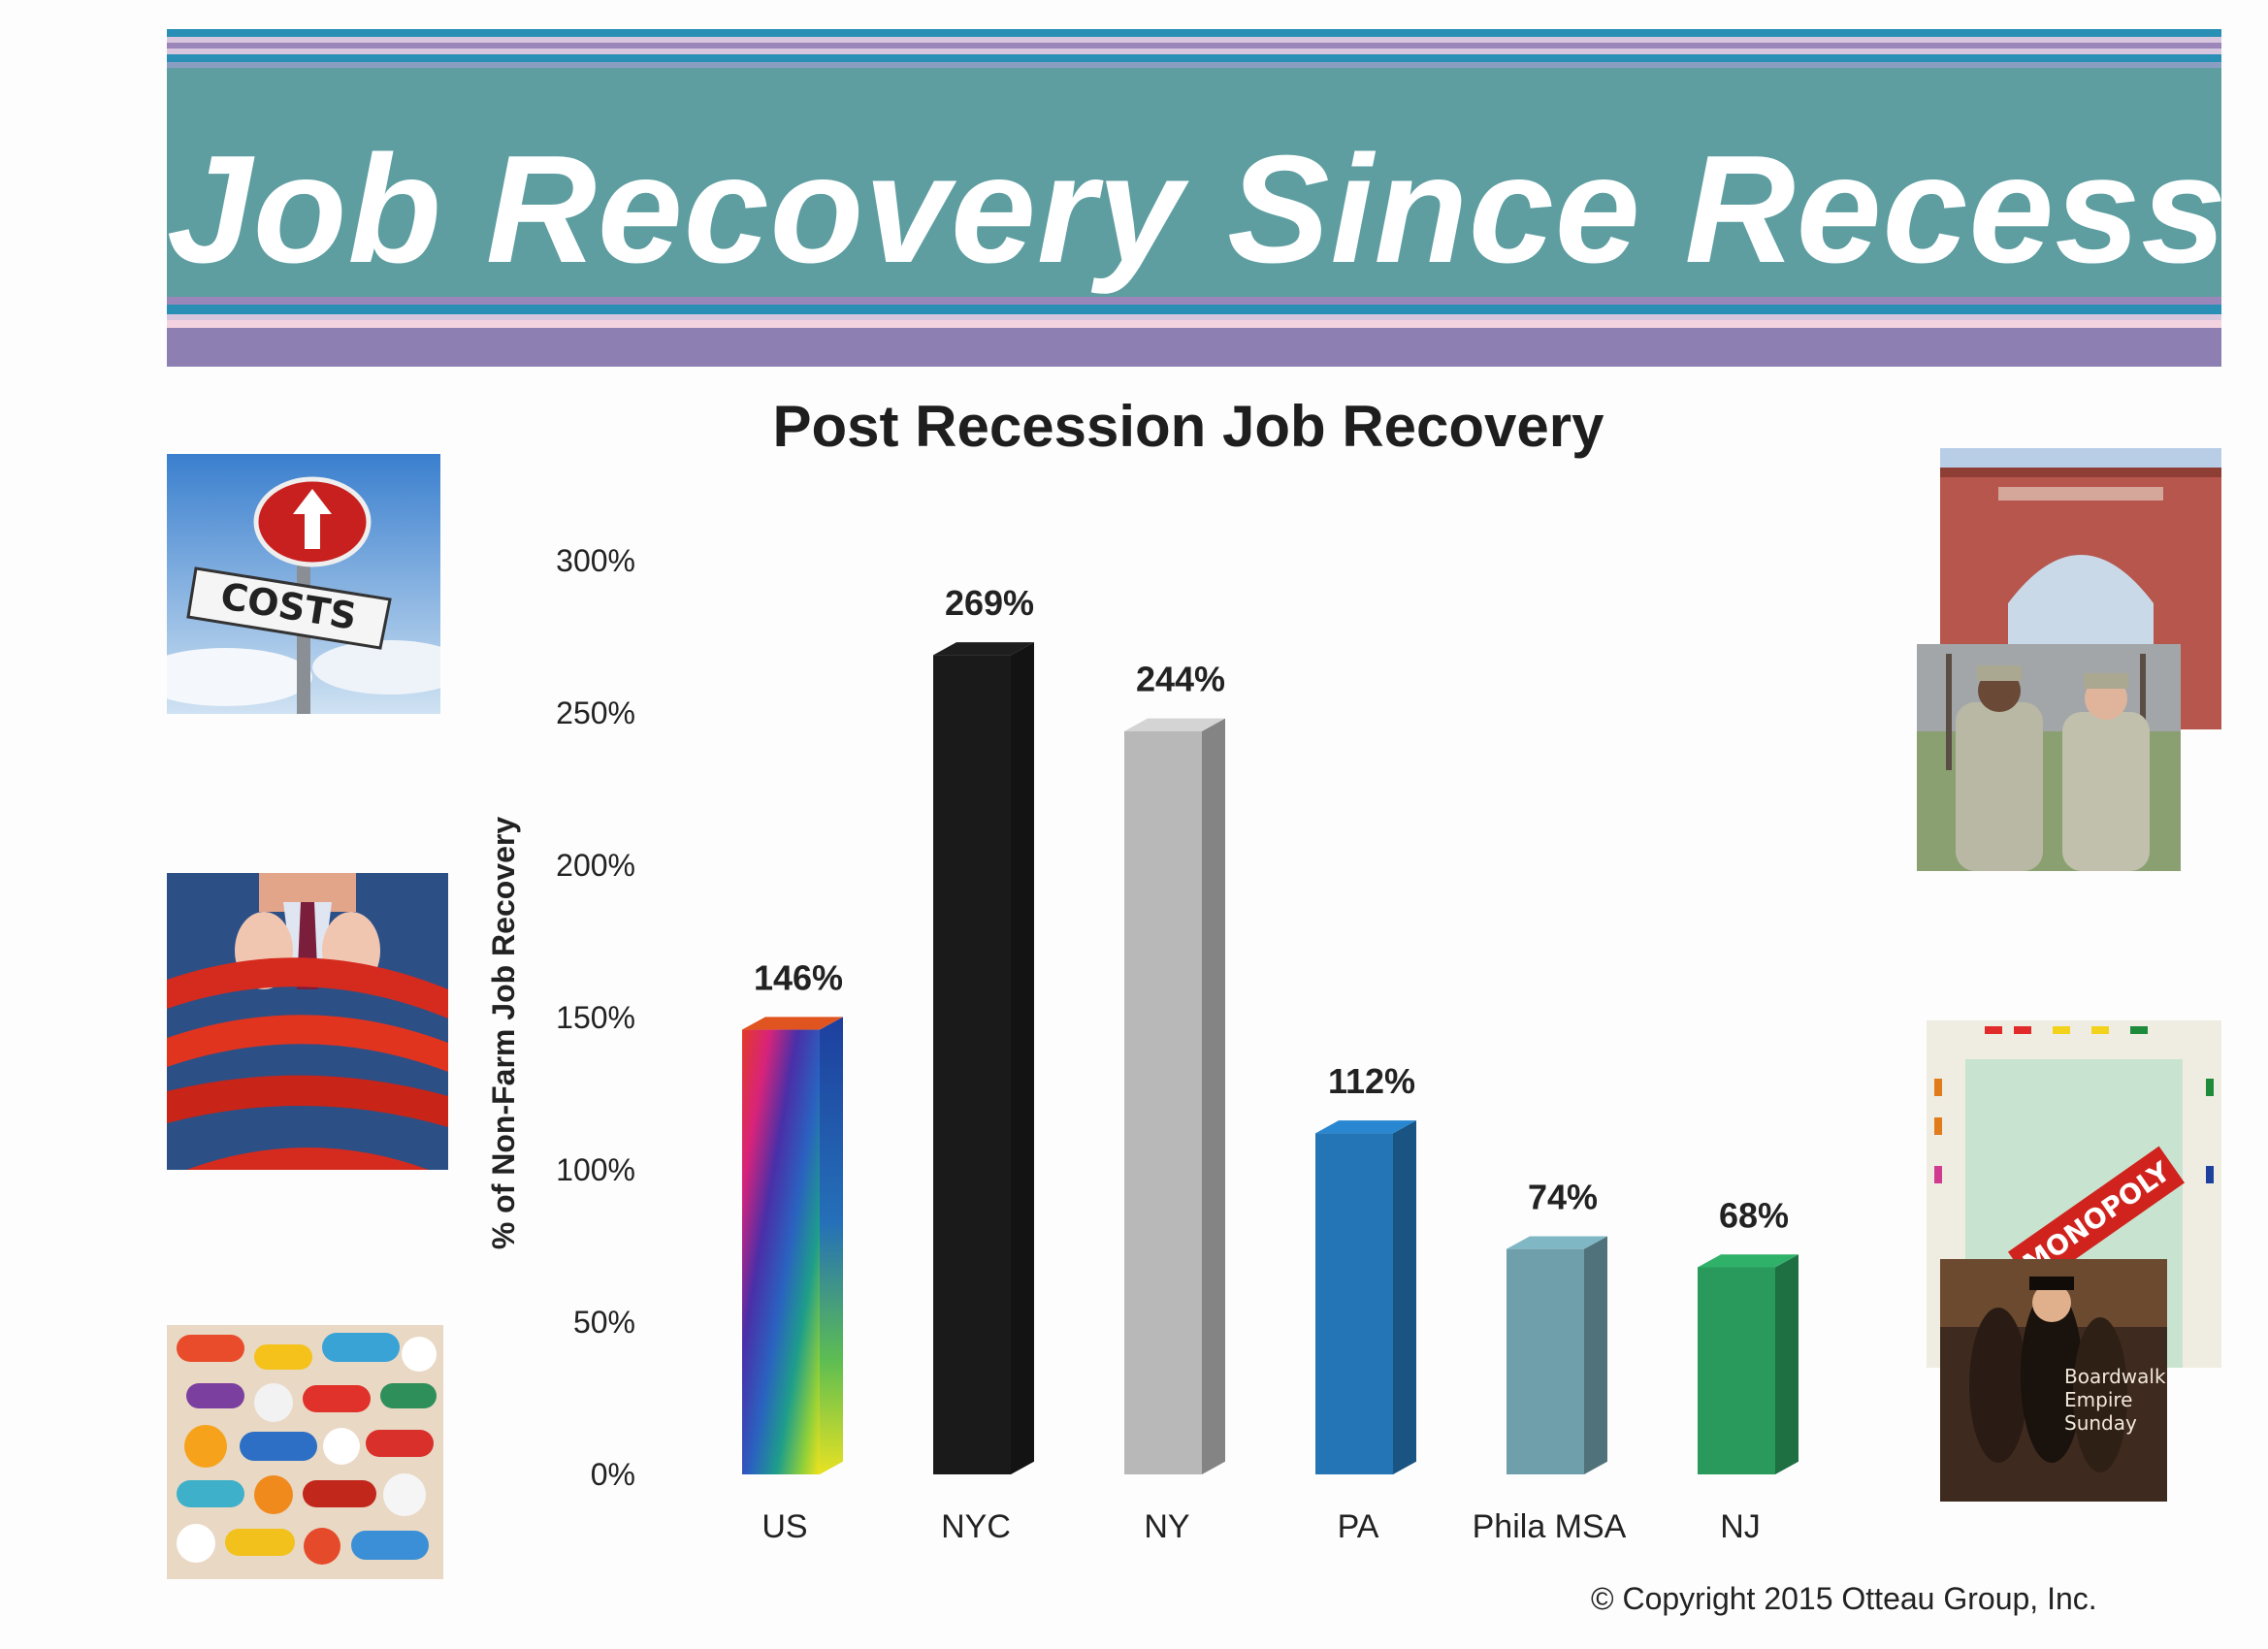 The height and width of the screenshot is (1649, 2268). I want to click on y-tick-label: 100%, so click(595, 1169).